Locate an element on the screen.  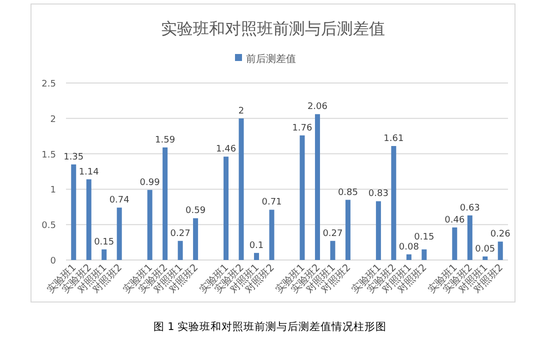
data-label: 0.05 is located at coordinates (485, 249).